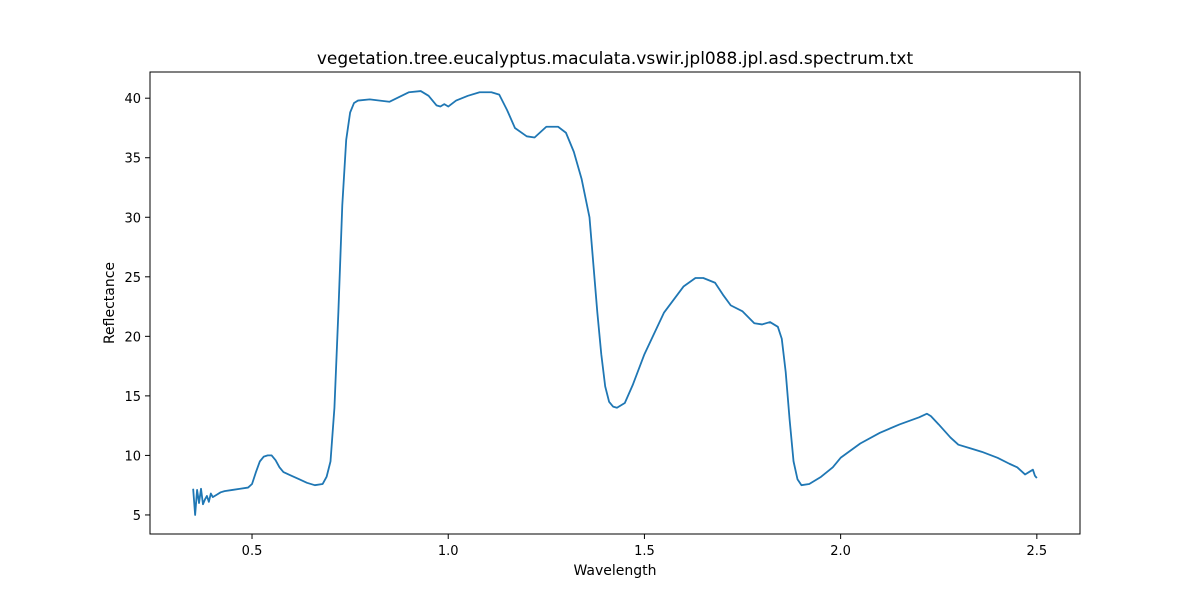 This screenshot has width=1200, height=600. I want to click on x-tick-label: 2.5, so click(1036, 551).